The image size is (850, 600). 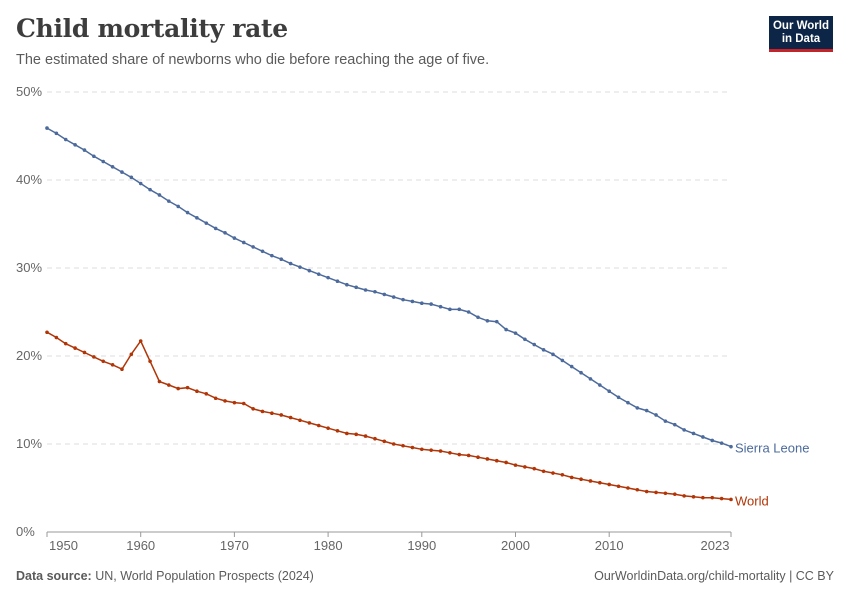 I want to click on x-tick-label: 1950, so click(x=63, y=545).